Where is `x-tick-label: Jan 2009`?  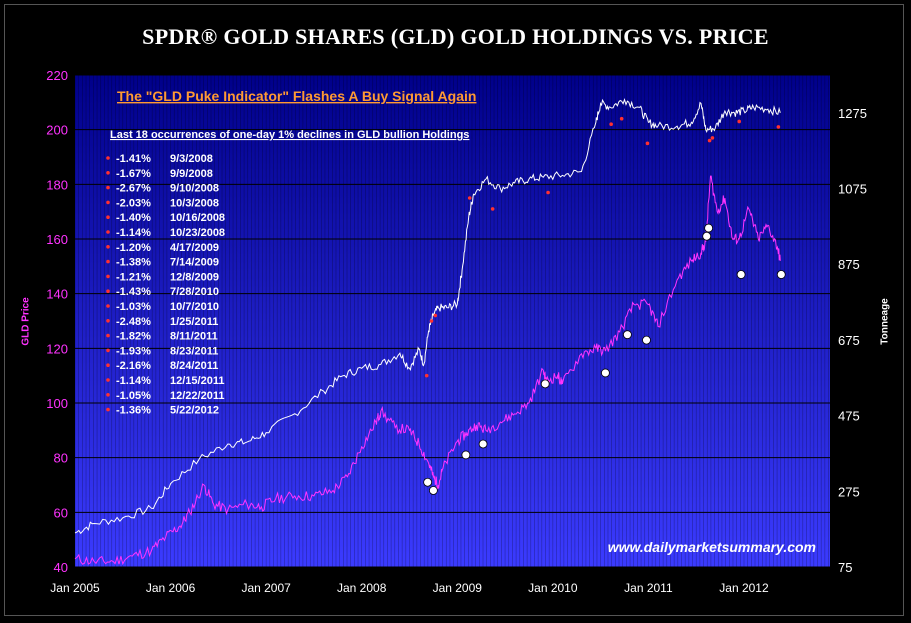 x-tick-label: Jan 2009 is located at coordinates (458, 588).